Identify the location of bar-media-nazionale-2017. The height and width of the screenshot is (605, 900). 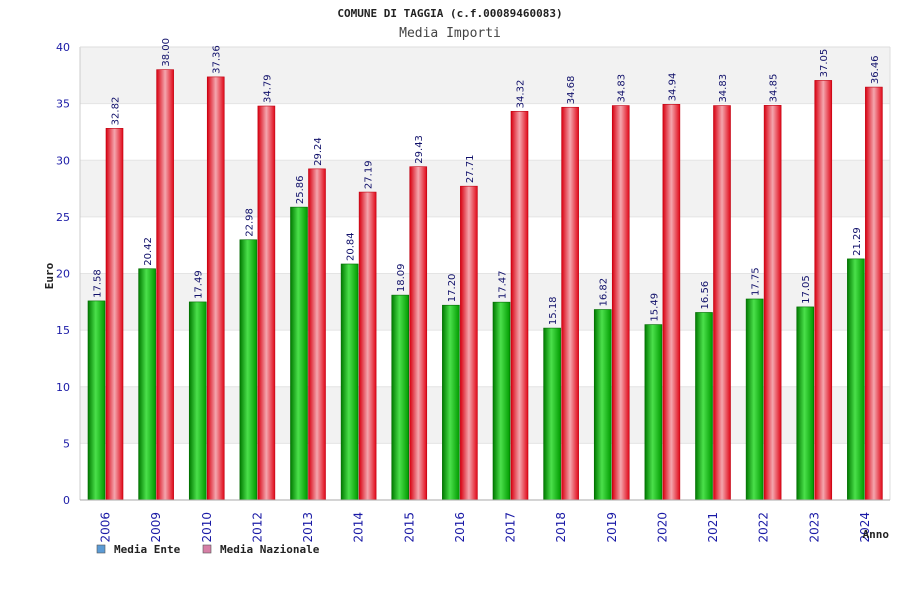
(519, 306).